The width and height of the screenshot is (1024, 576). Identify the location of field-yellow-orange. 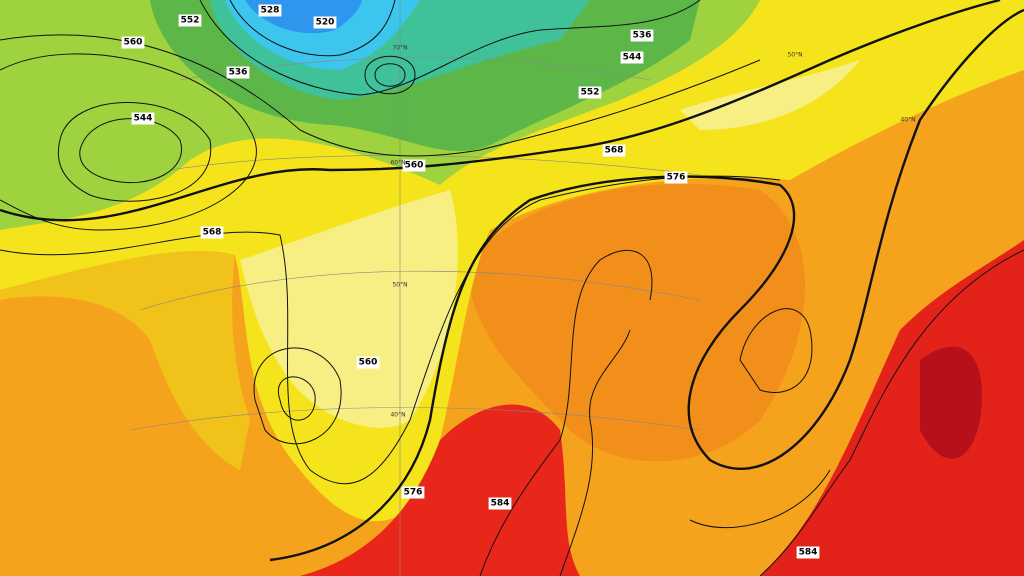
(125, 360).